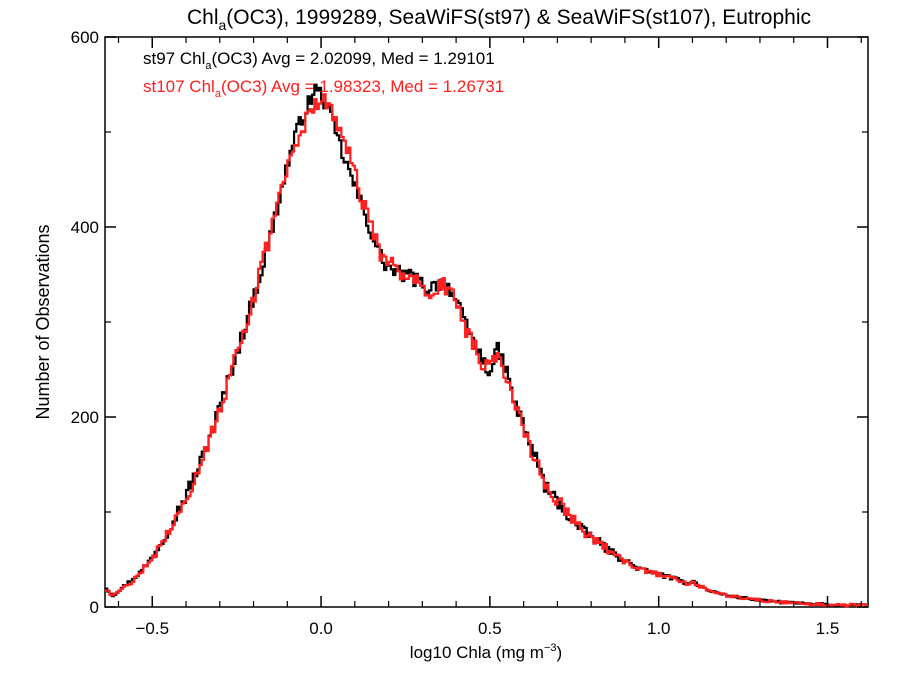  Describe the element at coordinates (94, 607) in the screenshot. I see `y-tick-label: 0` at that location.